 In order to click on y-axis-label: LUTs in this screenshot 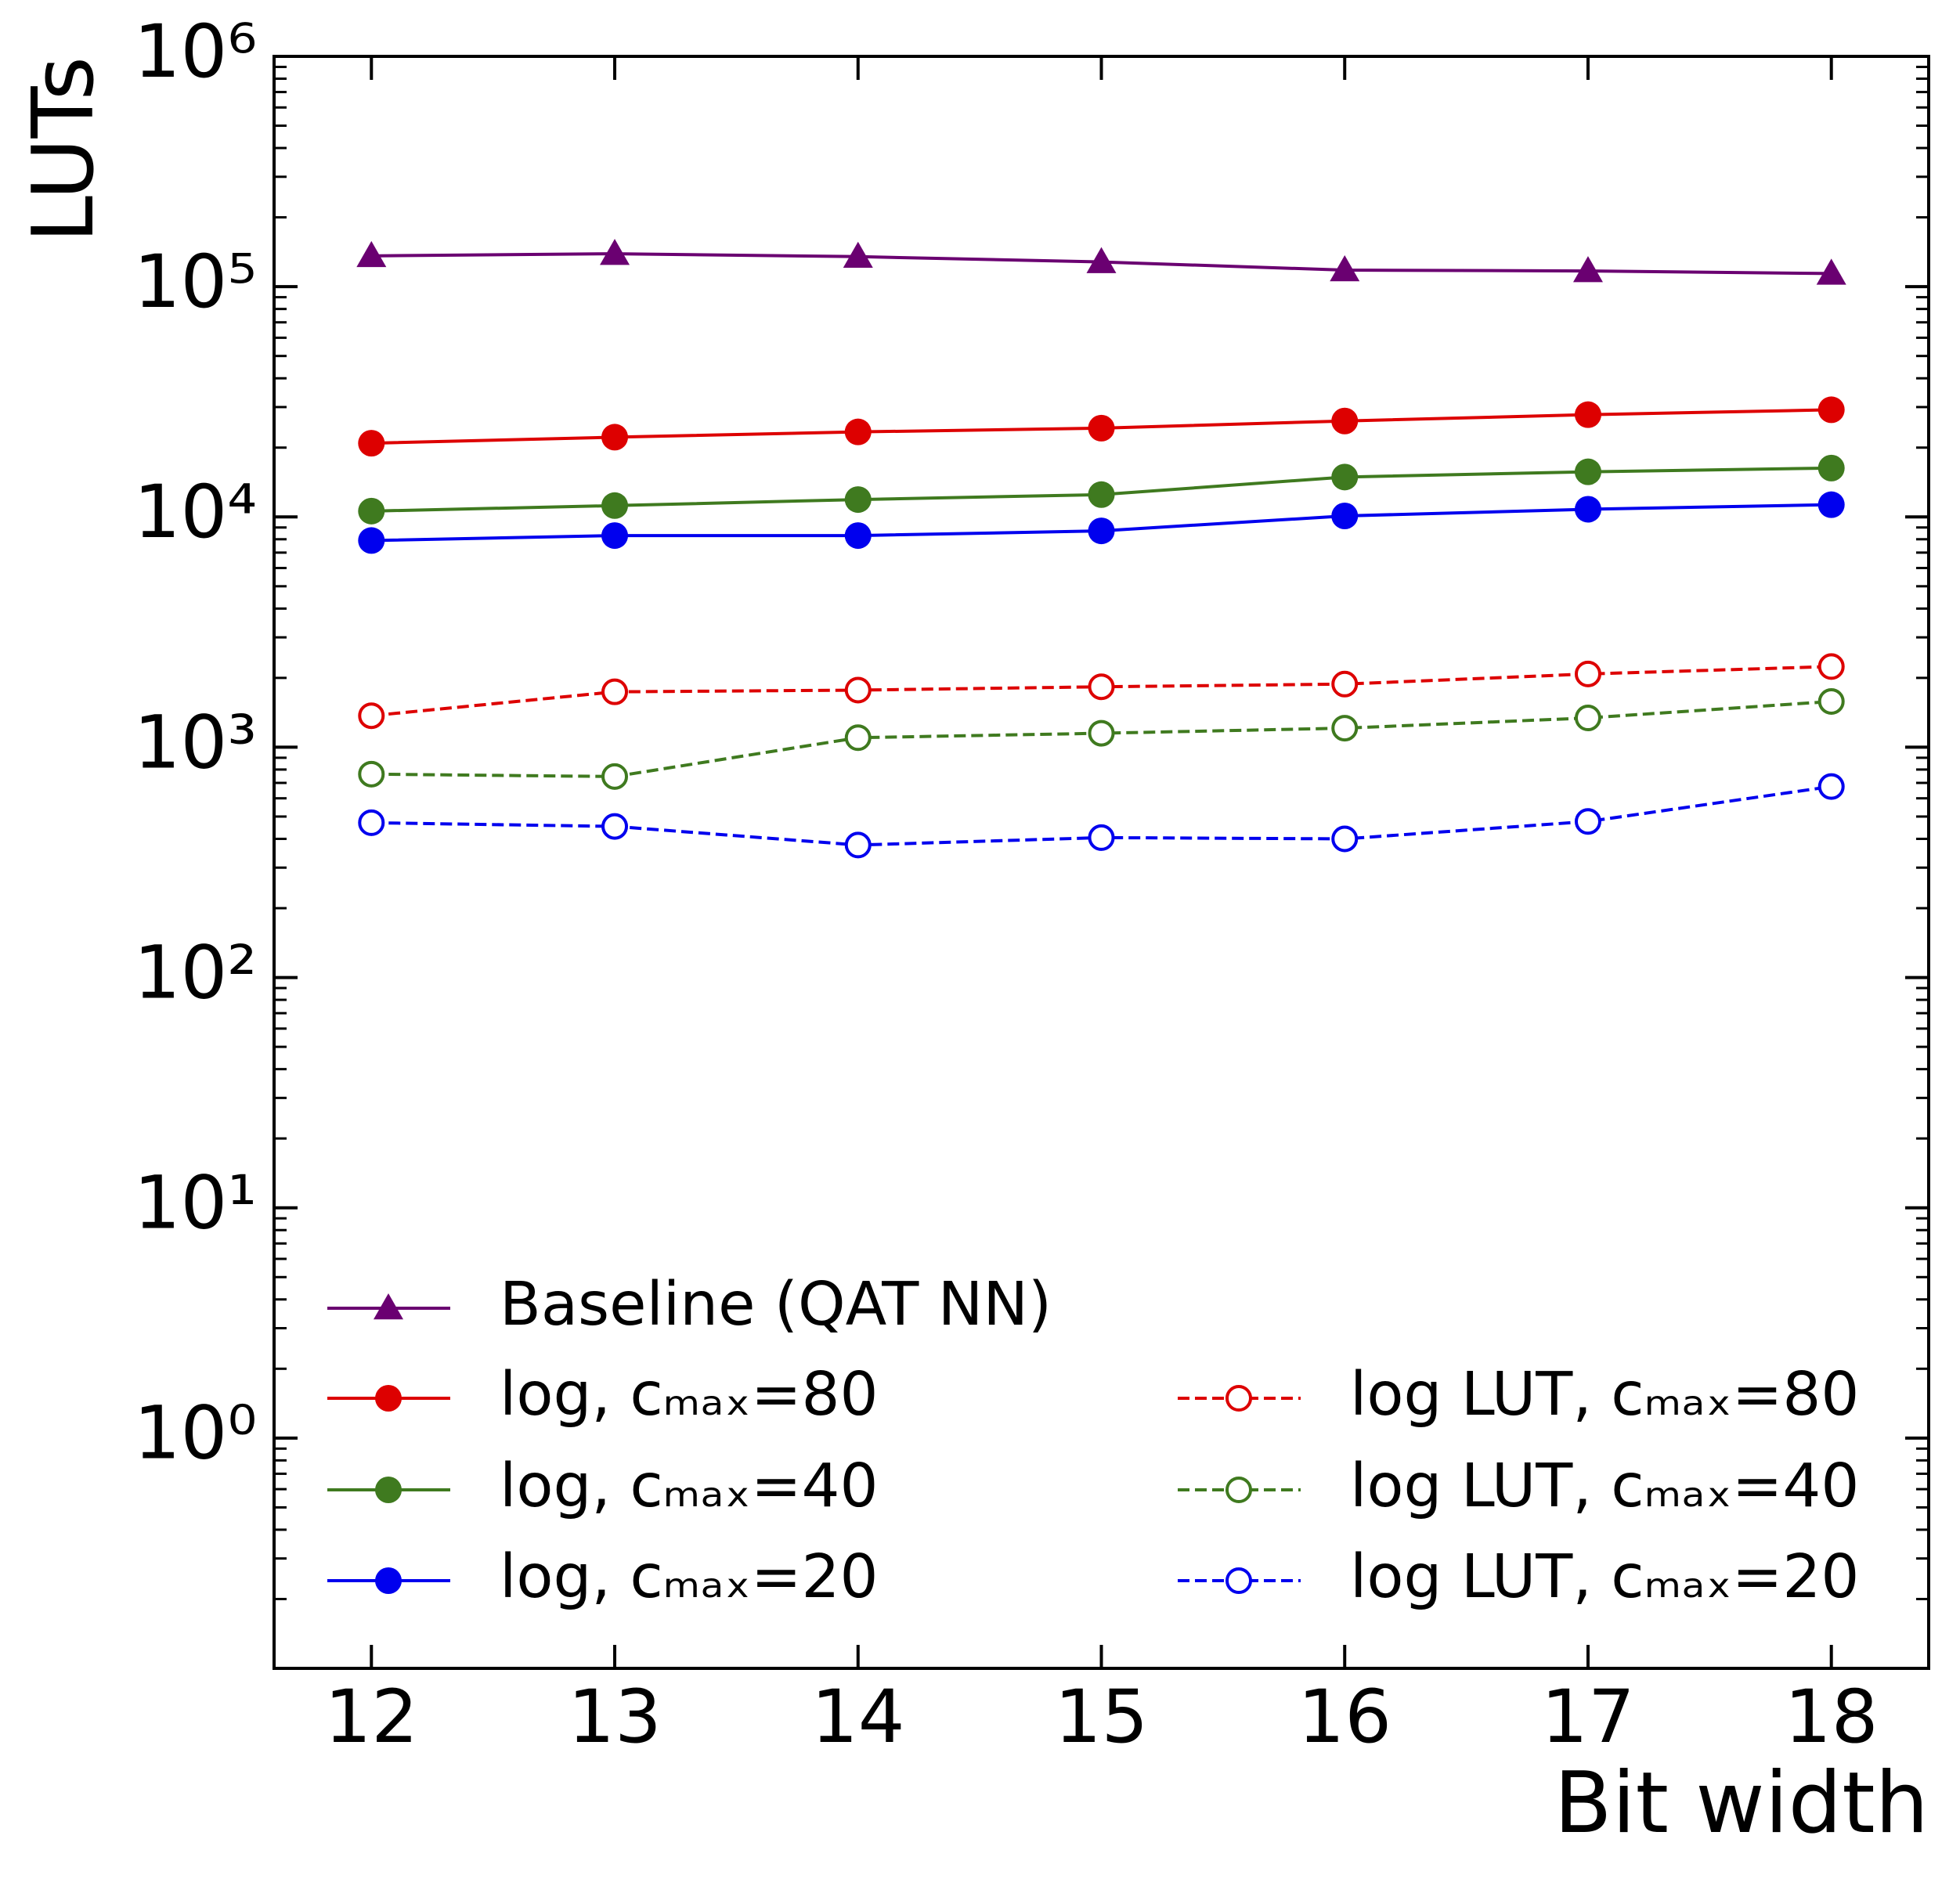, I will do `click(64, 149)`.